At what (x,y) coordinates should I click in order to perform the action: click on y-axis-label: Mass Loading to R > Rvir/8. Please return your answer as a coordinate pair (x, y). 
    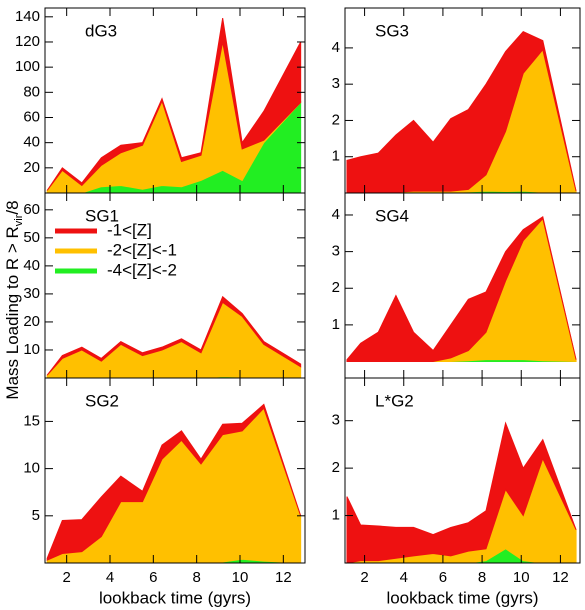
    Looking at the image, I should click on (13, 299).